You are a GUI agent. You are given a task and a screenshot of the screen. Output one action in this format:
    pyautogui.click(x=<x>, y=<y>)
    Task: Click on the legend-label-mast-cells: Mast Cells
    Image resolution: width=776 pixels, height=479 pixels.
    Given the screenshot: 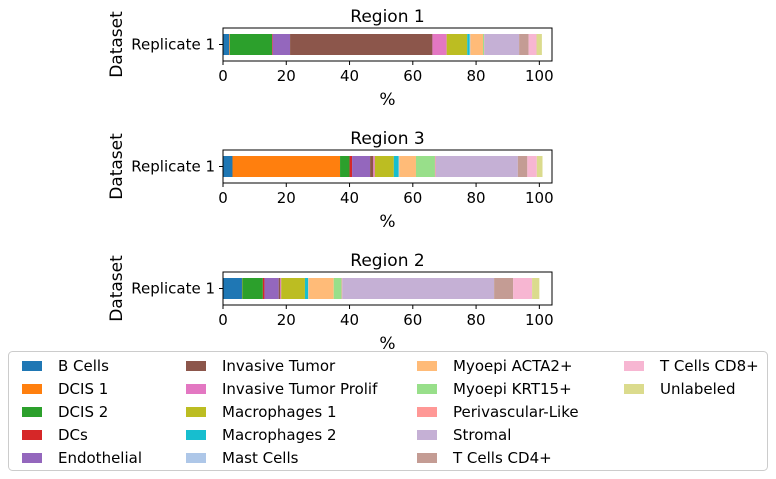 What is the action you would take?
    pyautogui.click(x=260, y=458)
    